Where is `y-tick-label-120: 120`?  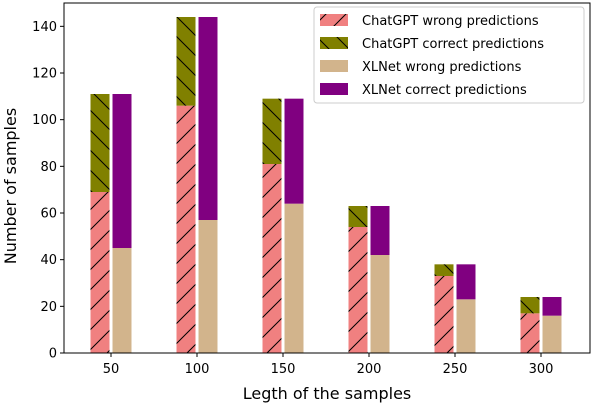
y-tick-label-120: 120 is located at coordinates (44, 74).